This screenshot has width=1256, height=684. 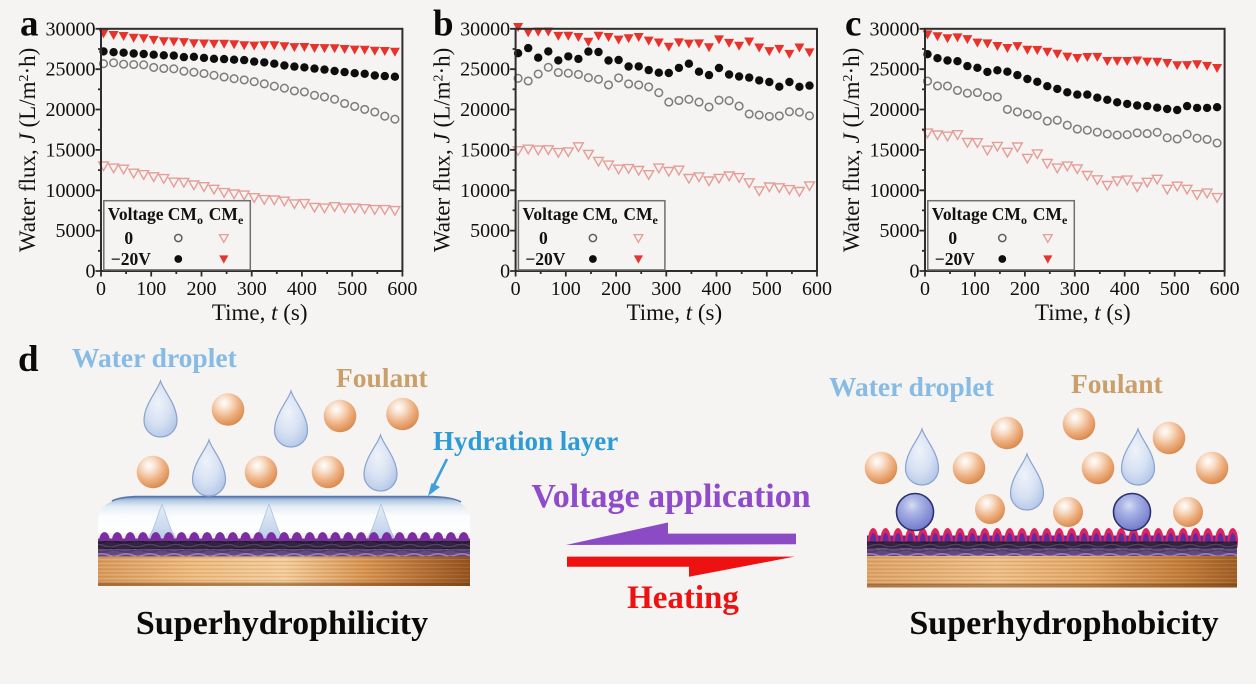 I want to click on svg-text: d, so click(x=28, y=359).